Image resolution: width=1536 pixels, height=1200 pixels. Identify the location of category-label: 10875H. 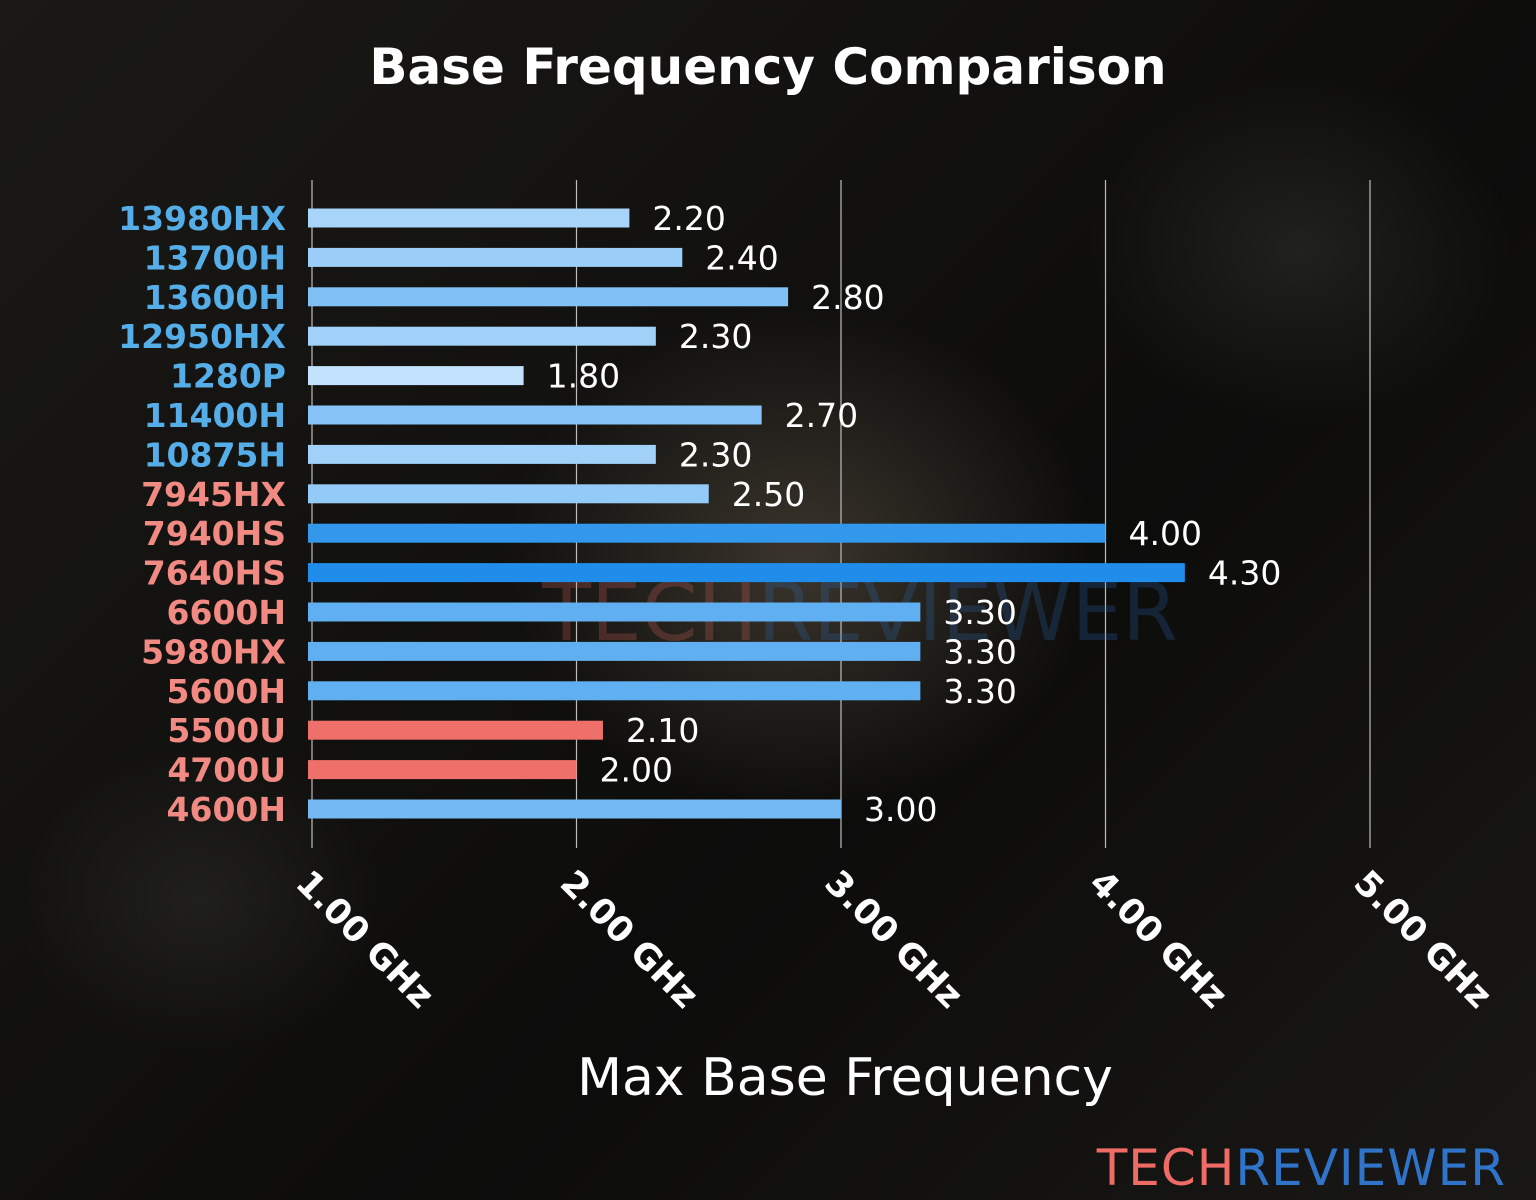
(215, 454).